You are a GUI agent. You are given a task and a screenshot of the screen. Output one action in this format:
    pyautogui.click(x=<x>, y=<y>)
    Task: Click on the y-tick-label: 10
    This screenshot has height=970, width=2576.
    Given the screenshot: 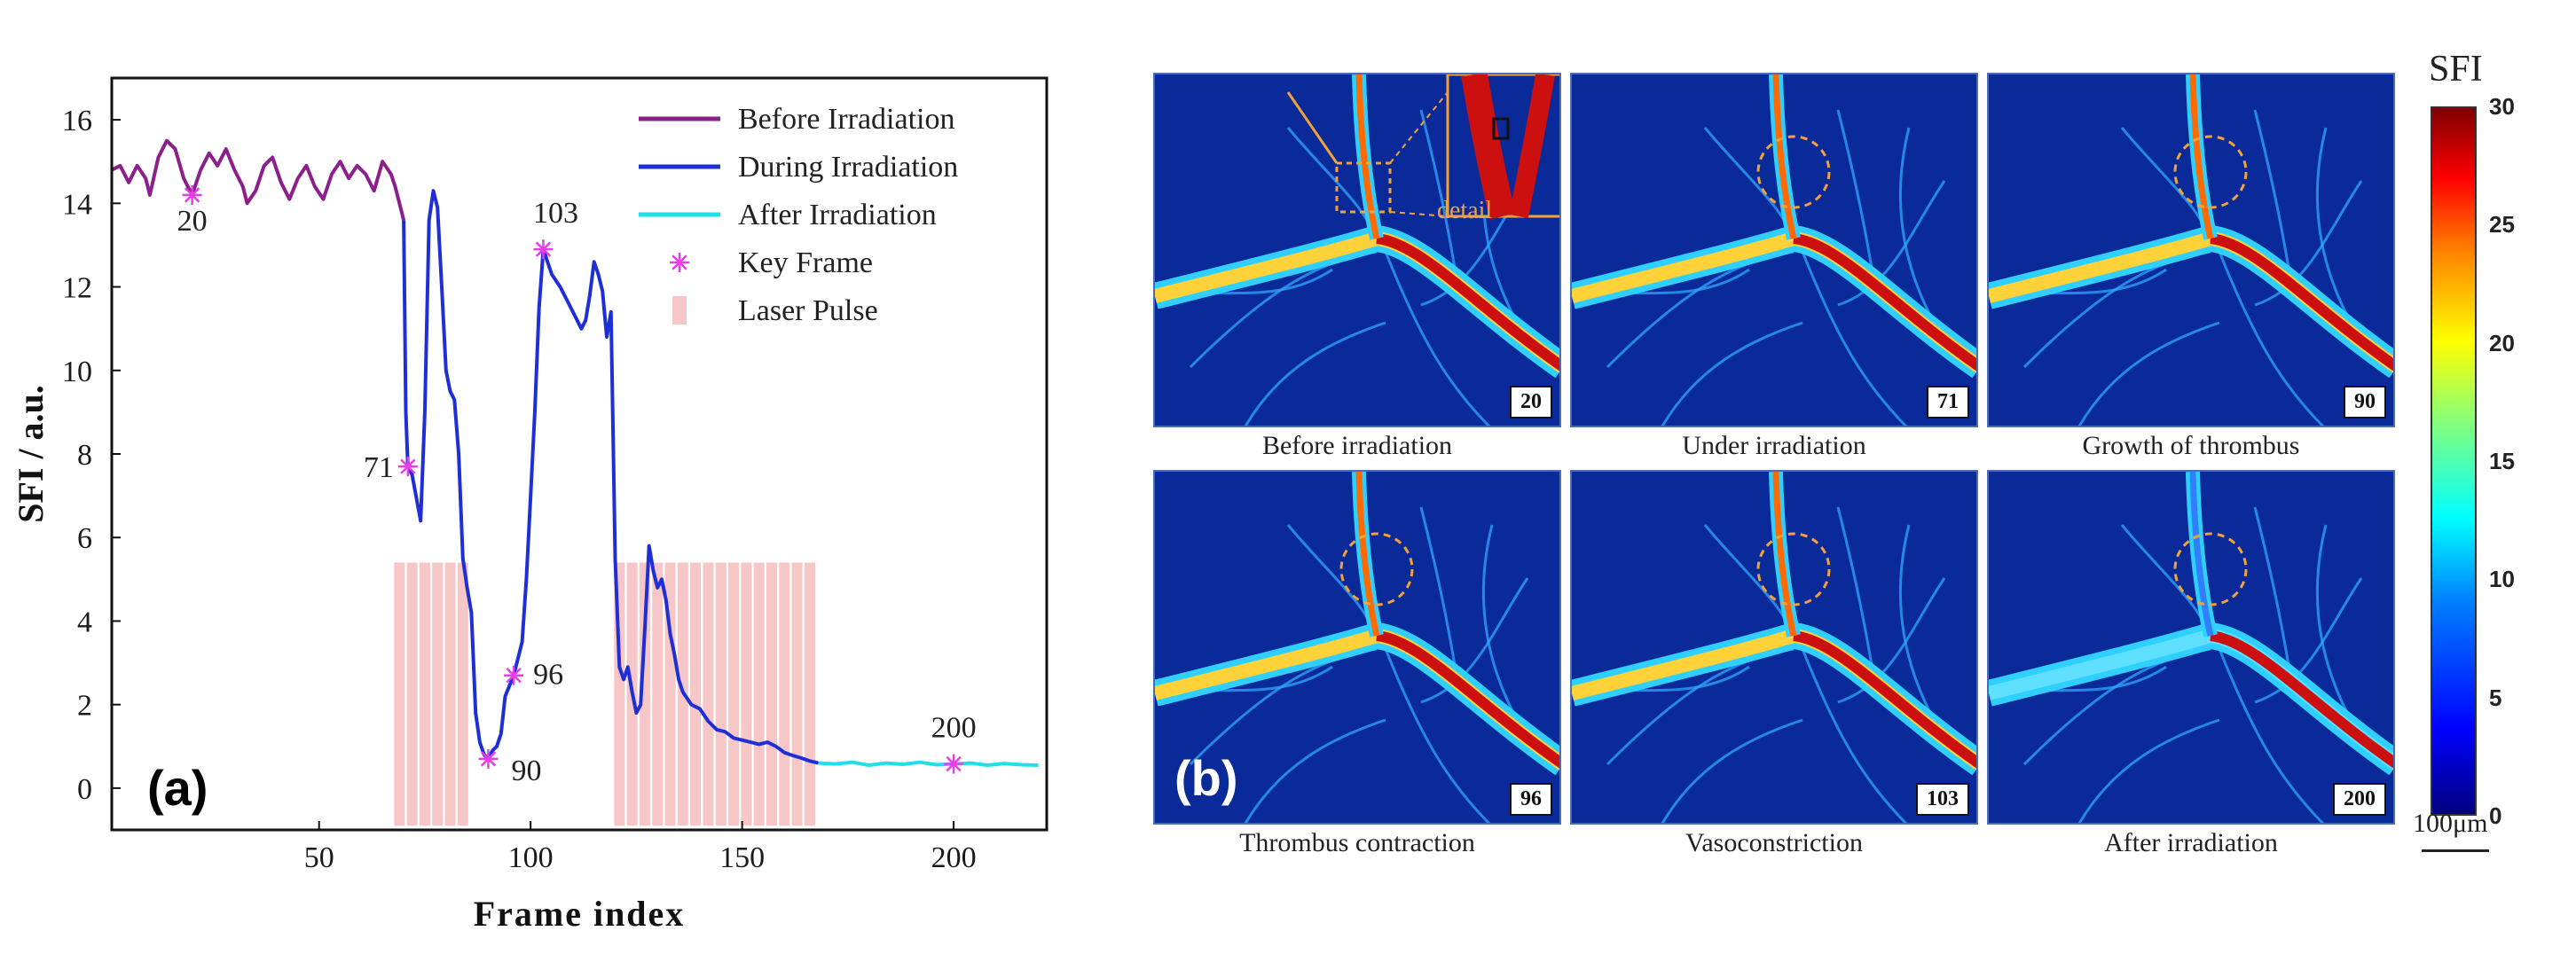 What is the action you would take?
    pyautogui.click(x=77, y=372)
    